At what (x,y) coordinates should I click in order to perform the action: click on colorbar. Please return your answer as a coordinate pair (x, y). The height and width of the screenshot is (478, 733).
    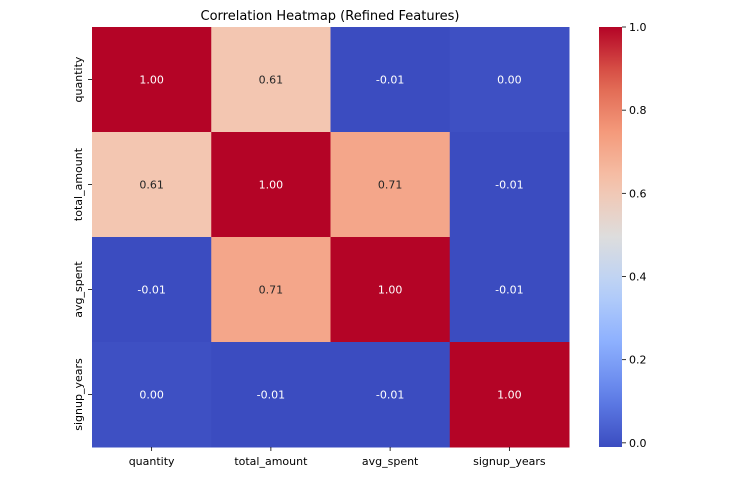
    Looking at the image, I should click on (610, 237).